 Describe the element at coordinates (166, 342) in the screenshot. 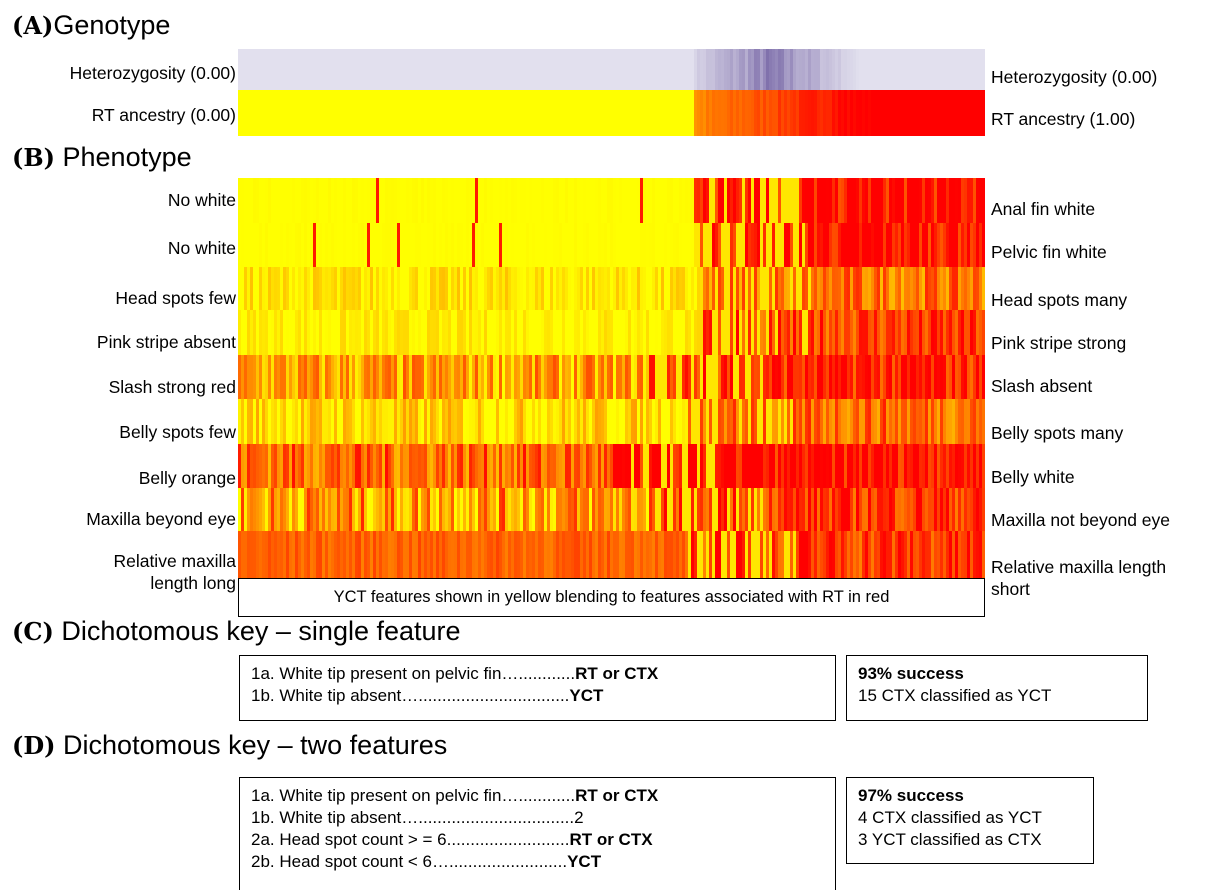

I see `phenotype-left-label: Pink stripe absent` at that location.